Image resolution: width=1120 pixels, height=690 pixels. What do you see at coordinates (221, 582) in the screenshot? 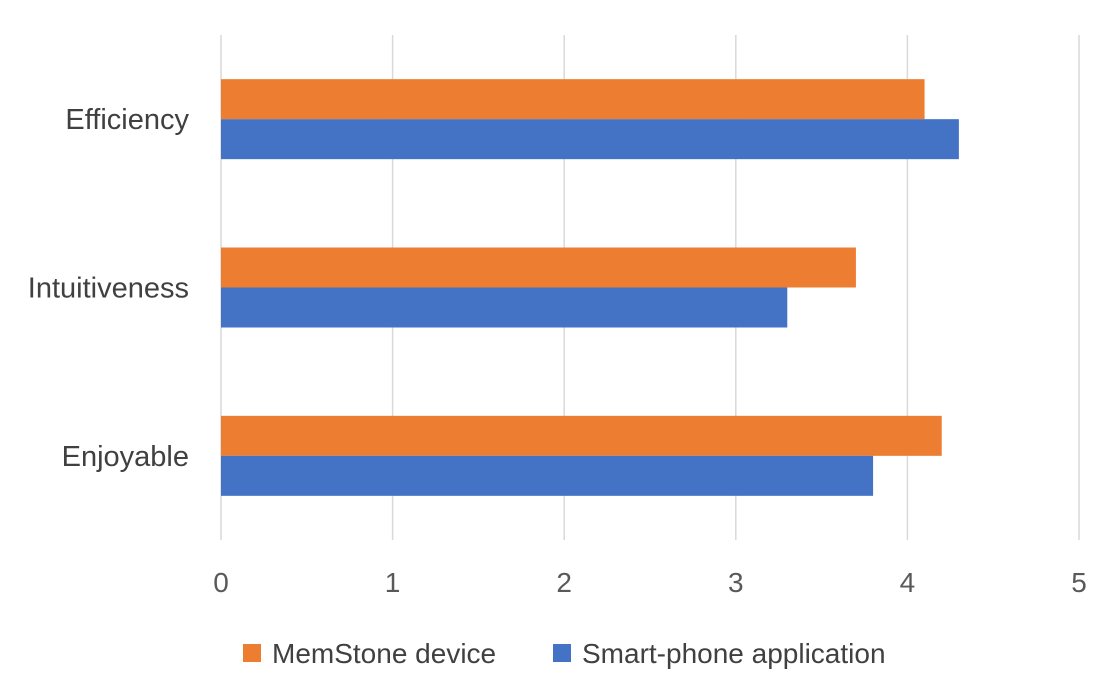
I see `x-tick-label: 0` at bounding box center [221, 582].